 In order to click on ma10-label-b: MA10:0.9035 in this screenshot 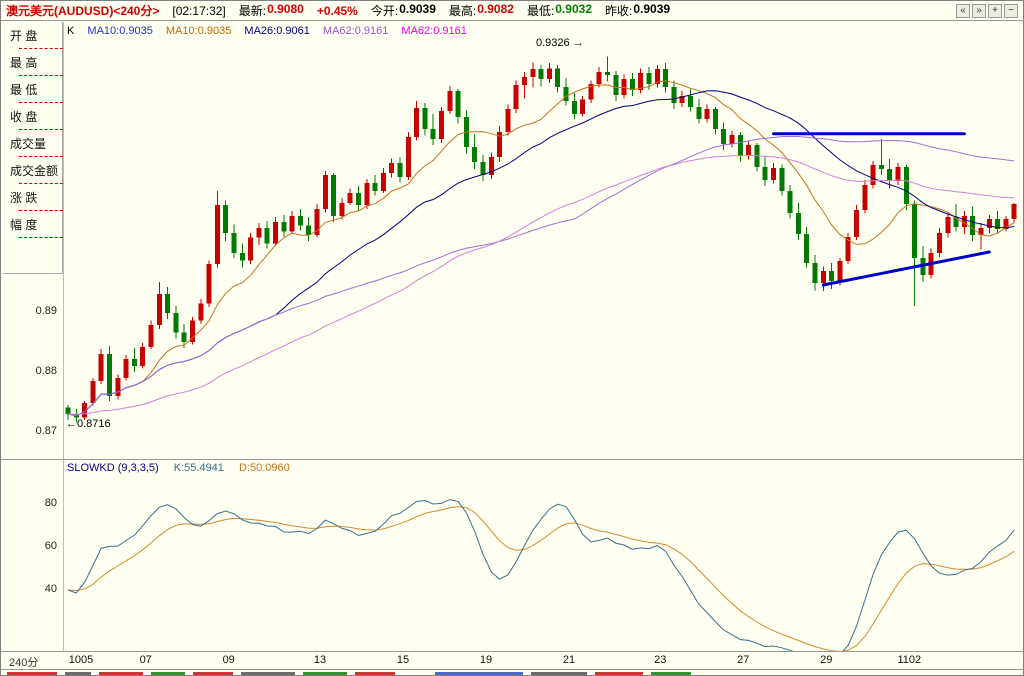, I will do `click(198, 31)`.